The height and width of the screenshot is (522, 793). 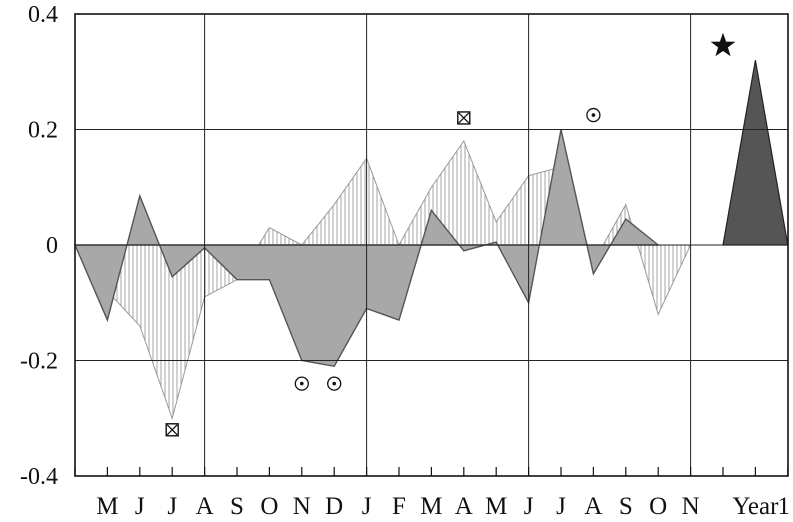 I want to click on x-tick-label-year: Year, so click(x=755, y=506).